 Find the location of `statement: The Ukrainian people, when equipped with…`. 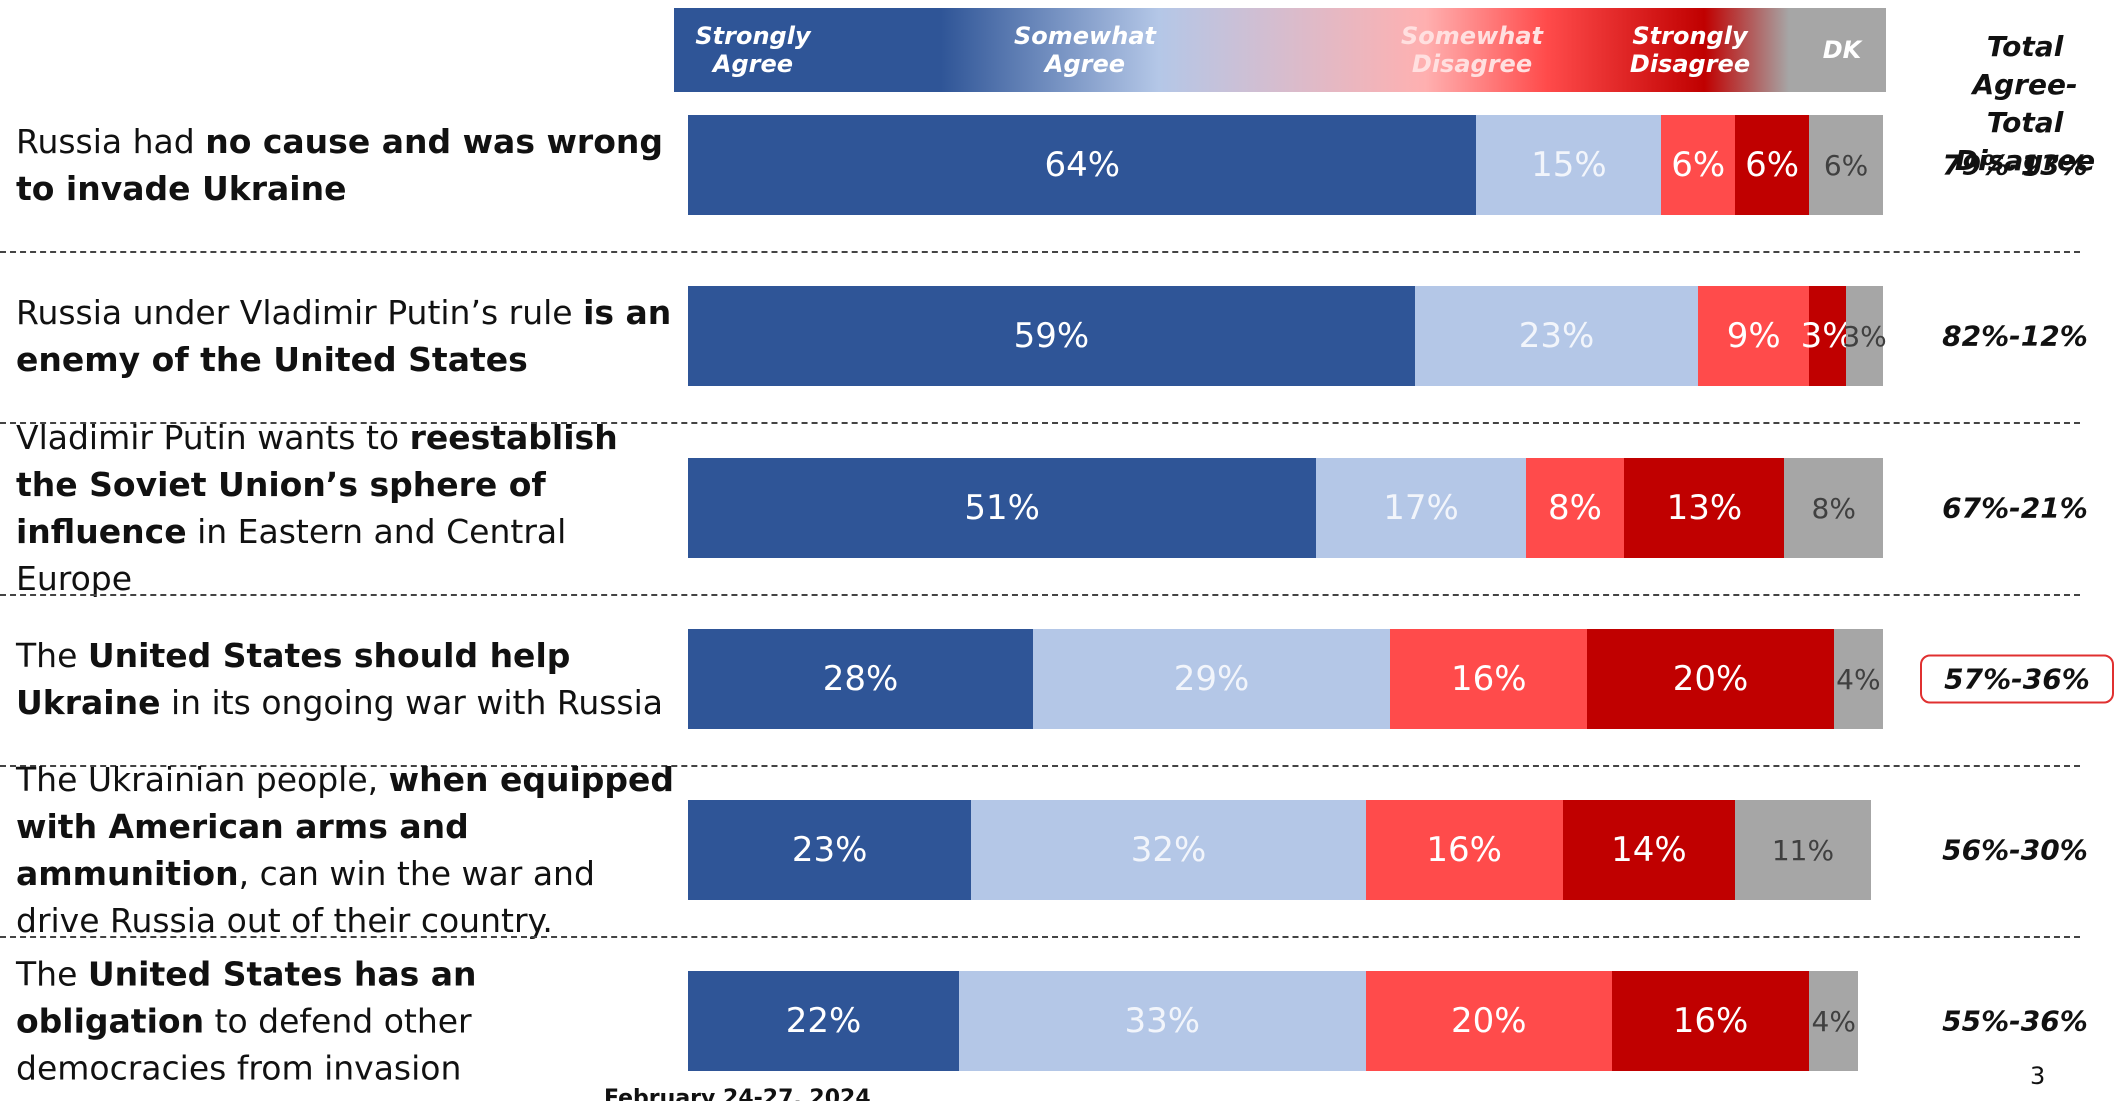

statement: The Ukrainian people, when equipped with… is located at coordinates (346, 850).